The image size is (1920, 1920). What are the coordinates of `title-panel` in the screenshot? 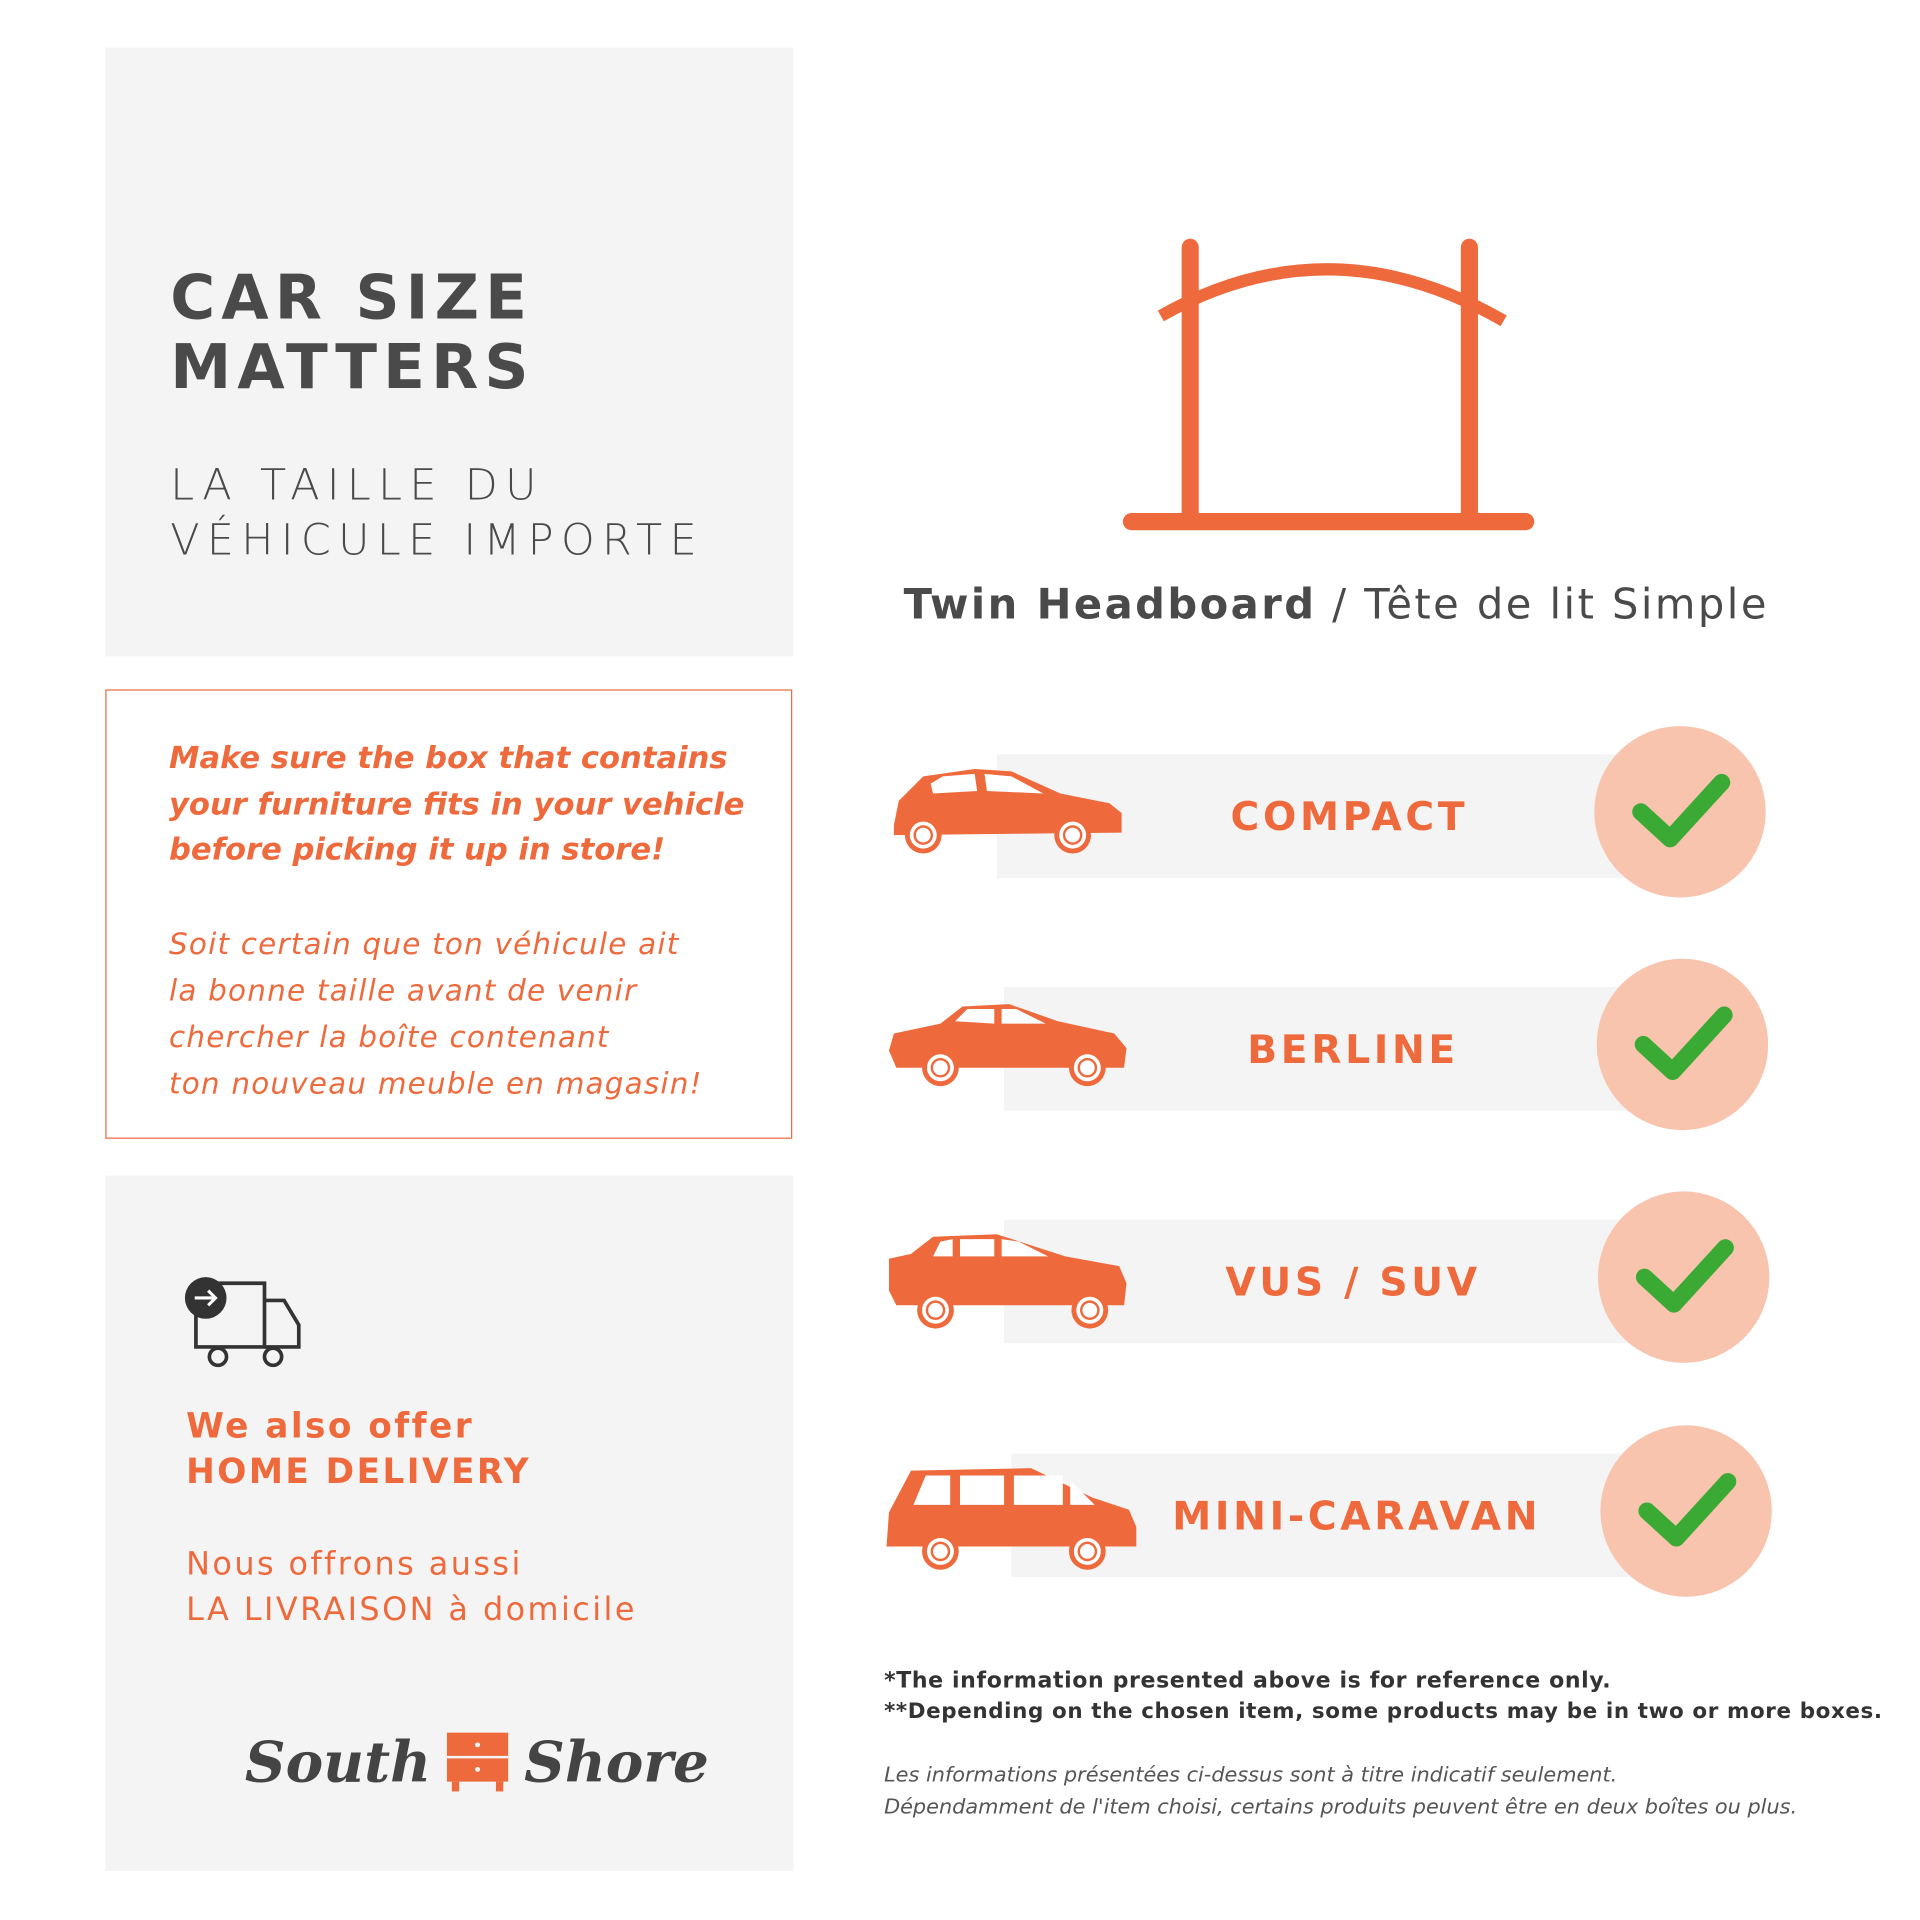 It's located at (449, 352).